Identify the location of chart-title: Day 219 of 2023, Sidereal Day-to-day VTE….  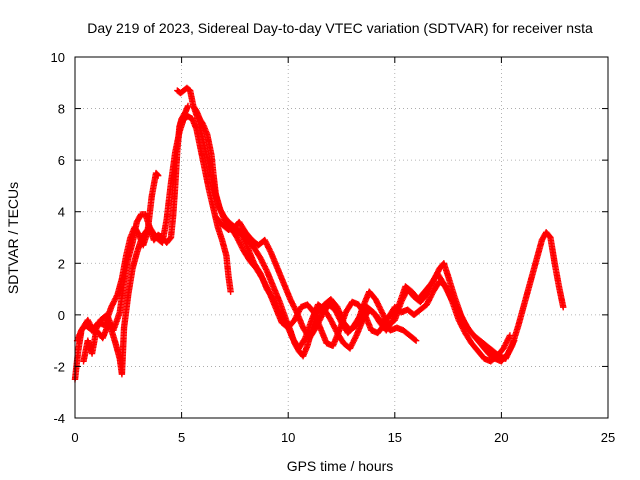
(340, 28).